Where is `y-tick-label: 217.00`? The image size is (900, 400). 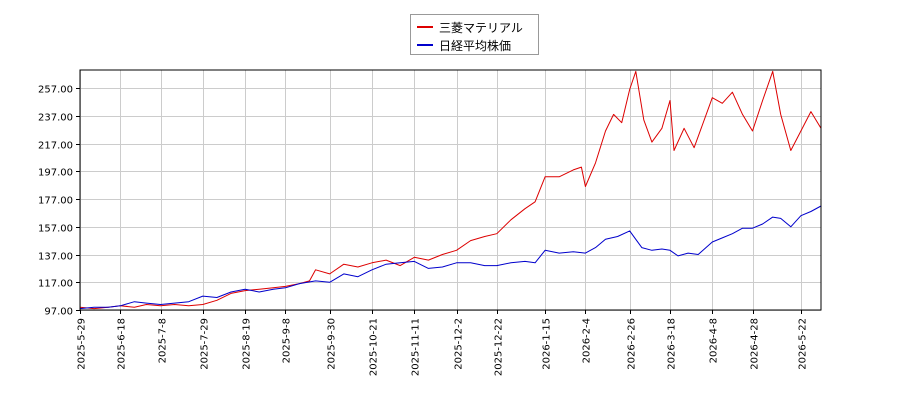 y-tick-label: 217.00 is located at coordinates (55, 146).